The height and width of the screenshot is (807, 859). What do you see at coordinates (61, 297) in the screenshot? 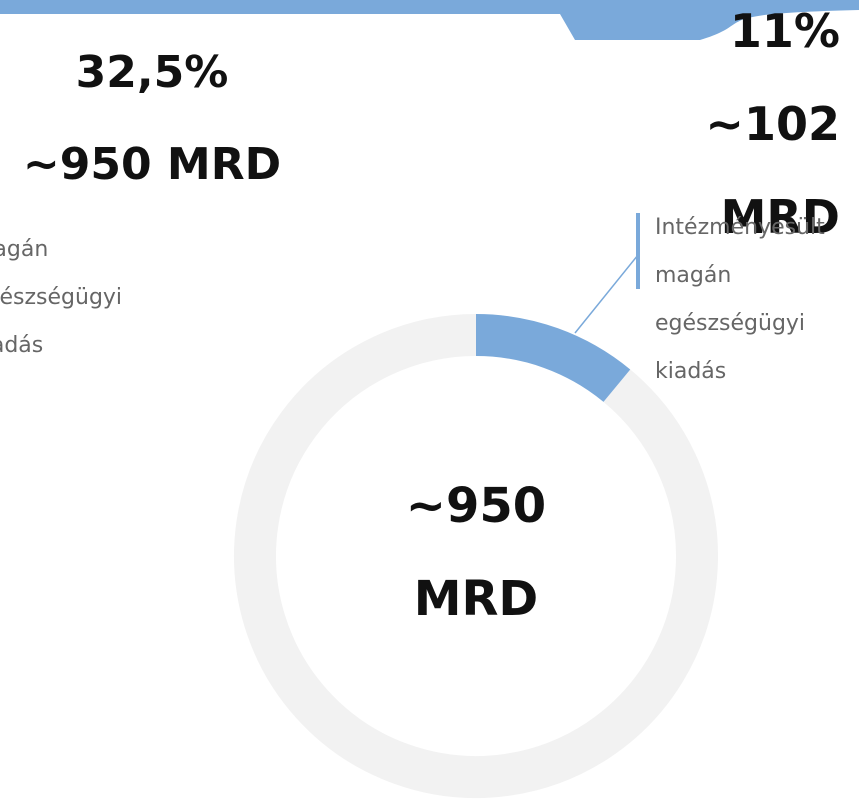
I see `left-label: magán egészségügyi kiadás` at bounding box center [61, 297].